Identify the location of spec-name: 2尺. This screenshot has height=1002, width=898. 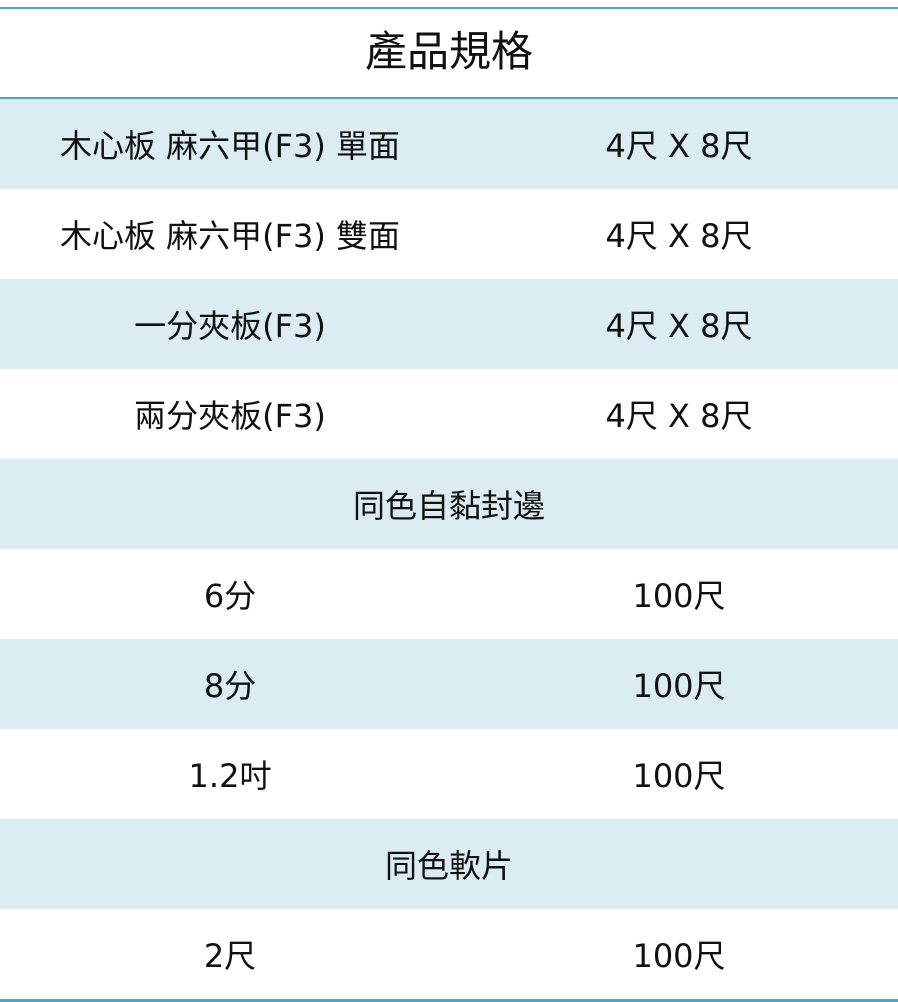
(230, 956).